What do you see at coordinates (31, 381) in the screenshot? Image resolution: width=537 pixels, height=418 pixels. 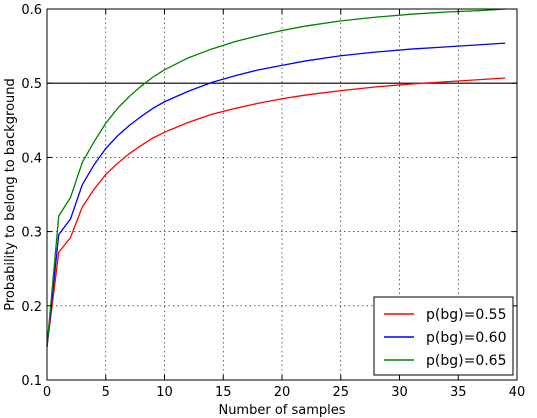 I see `y-tick-label: 0.1` at bounding box center [31, 381].